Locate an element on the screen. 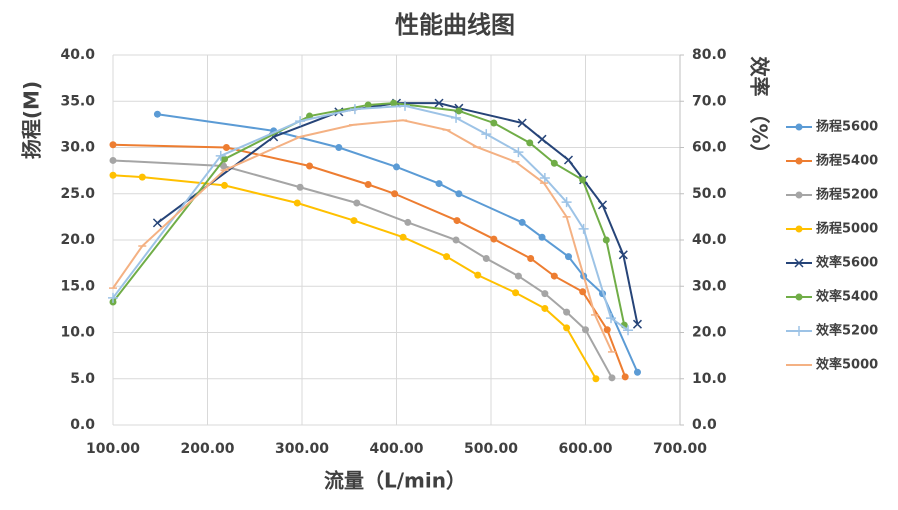 The image size is (898, 510). y-tick-label: 25.0 is located at coordinates (77, 194).